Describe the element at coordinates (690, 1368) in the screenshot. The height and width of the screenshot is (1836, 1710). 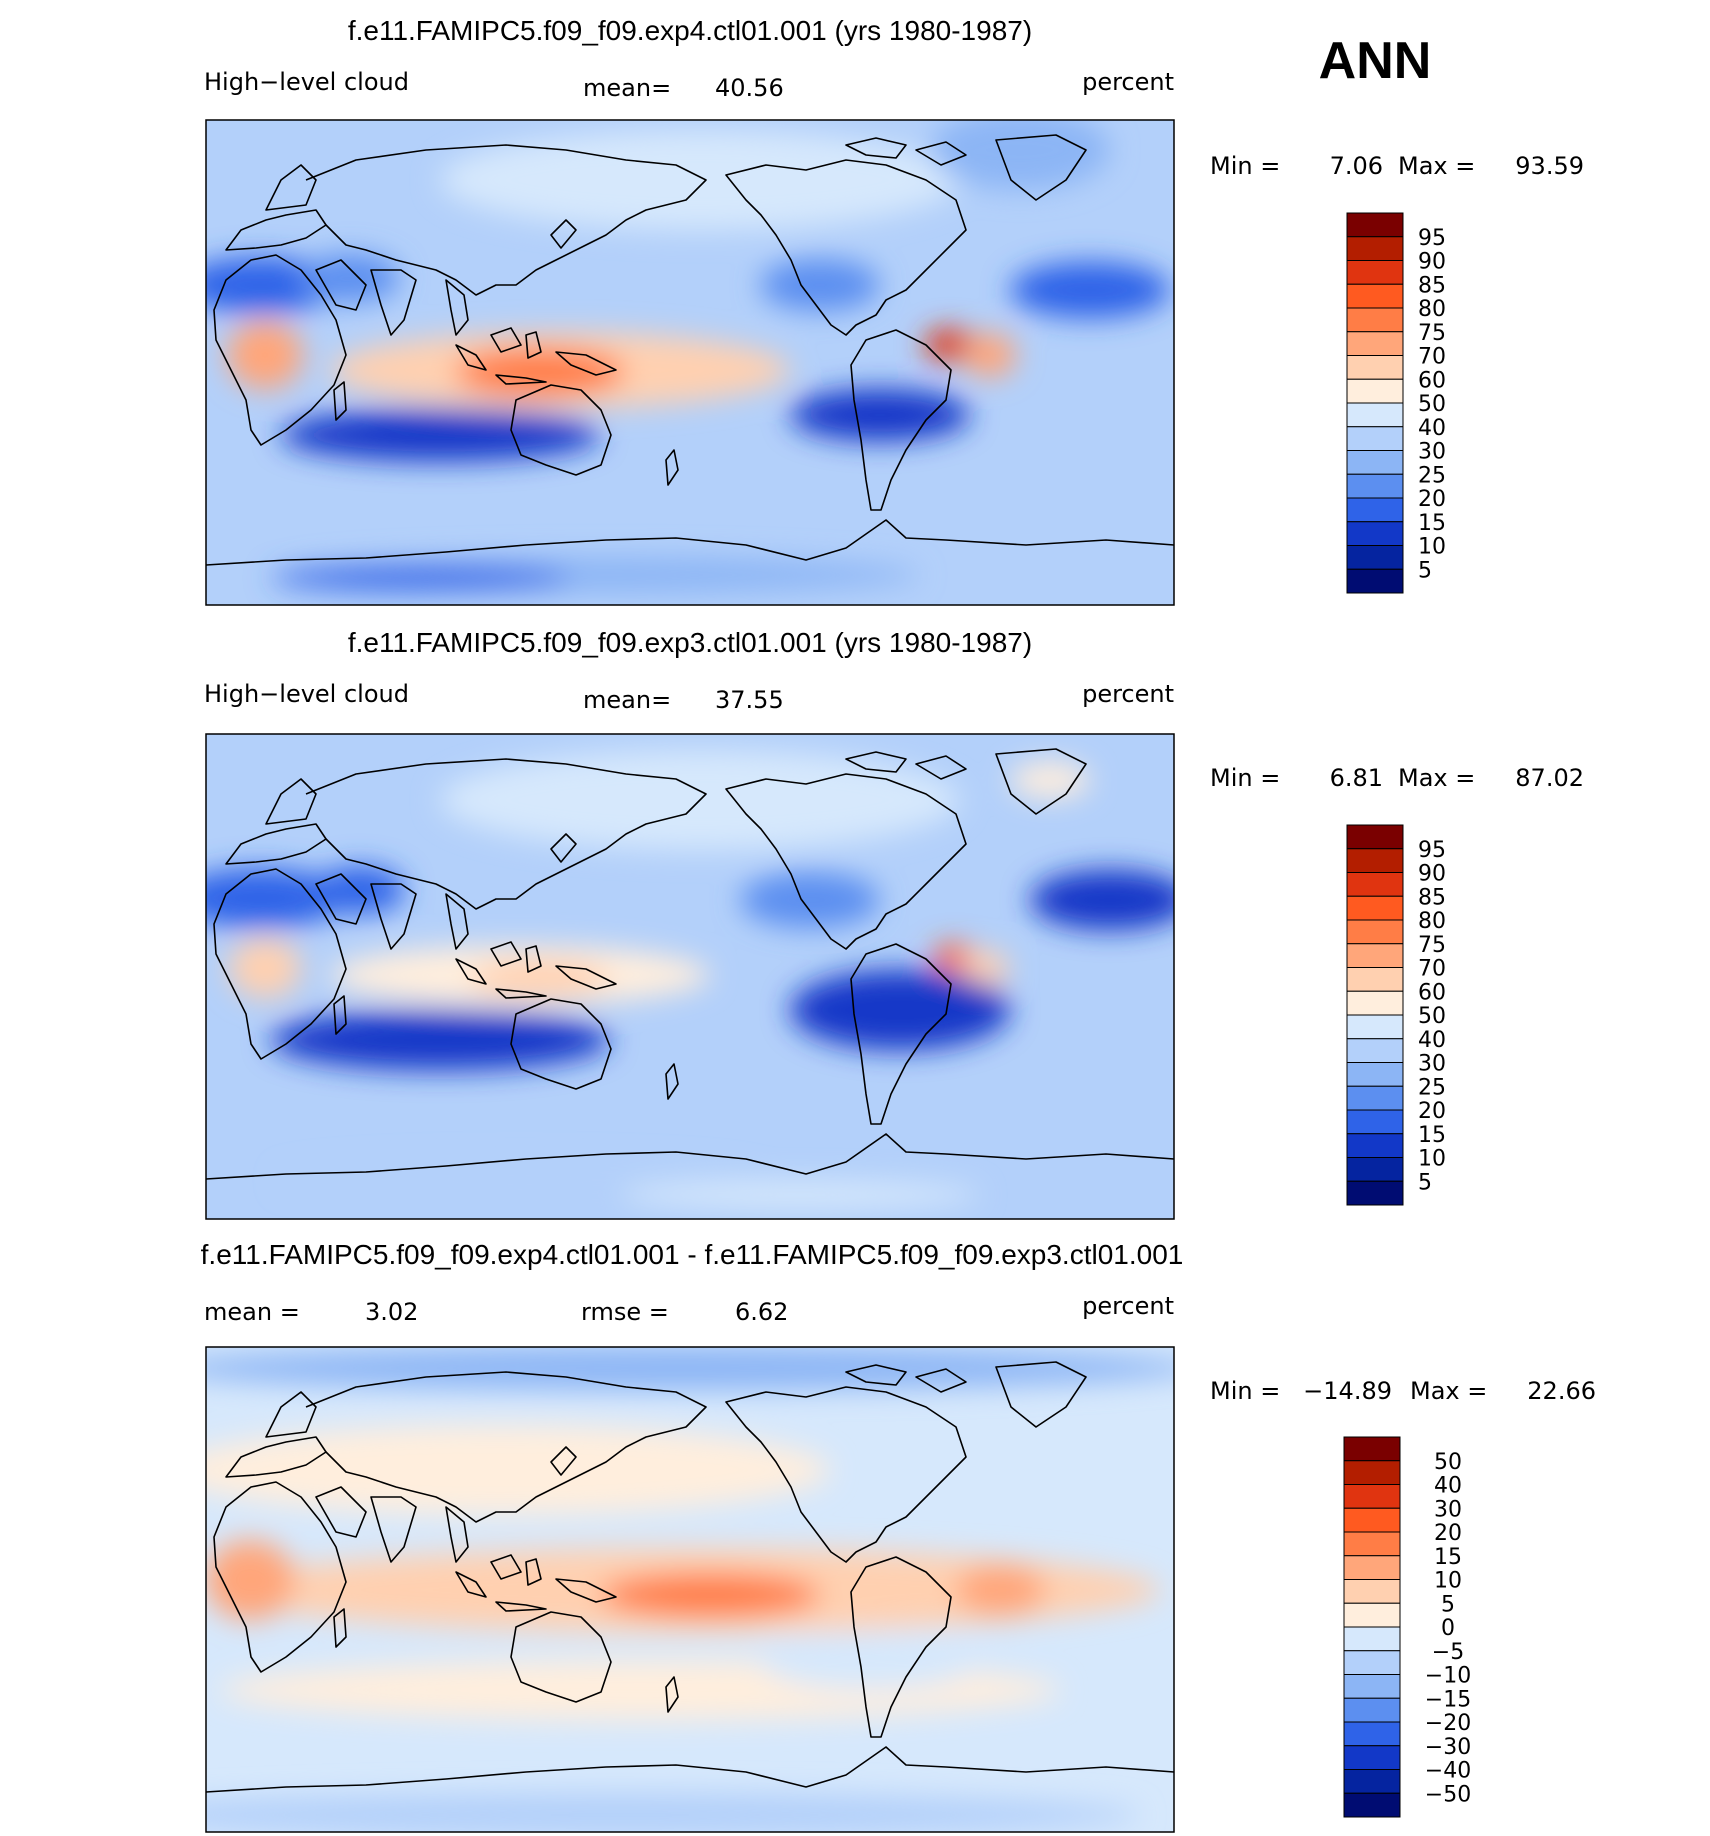
I see `panel-2-field-arctic` at that location.